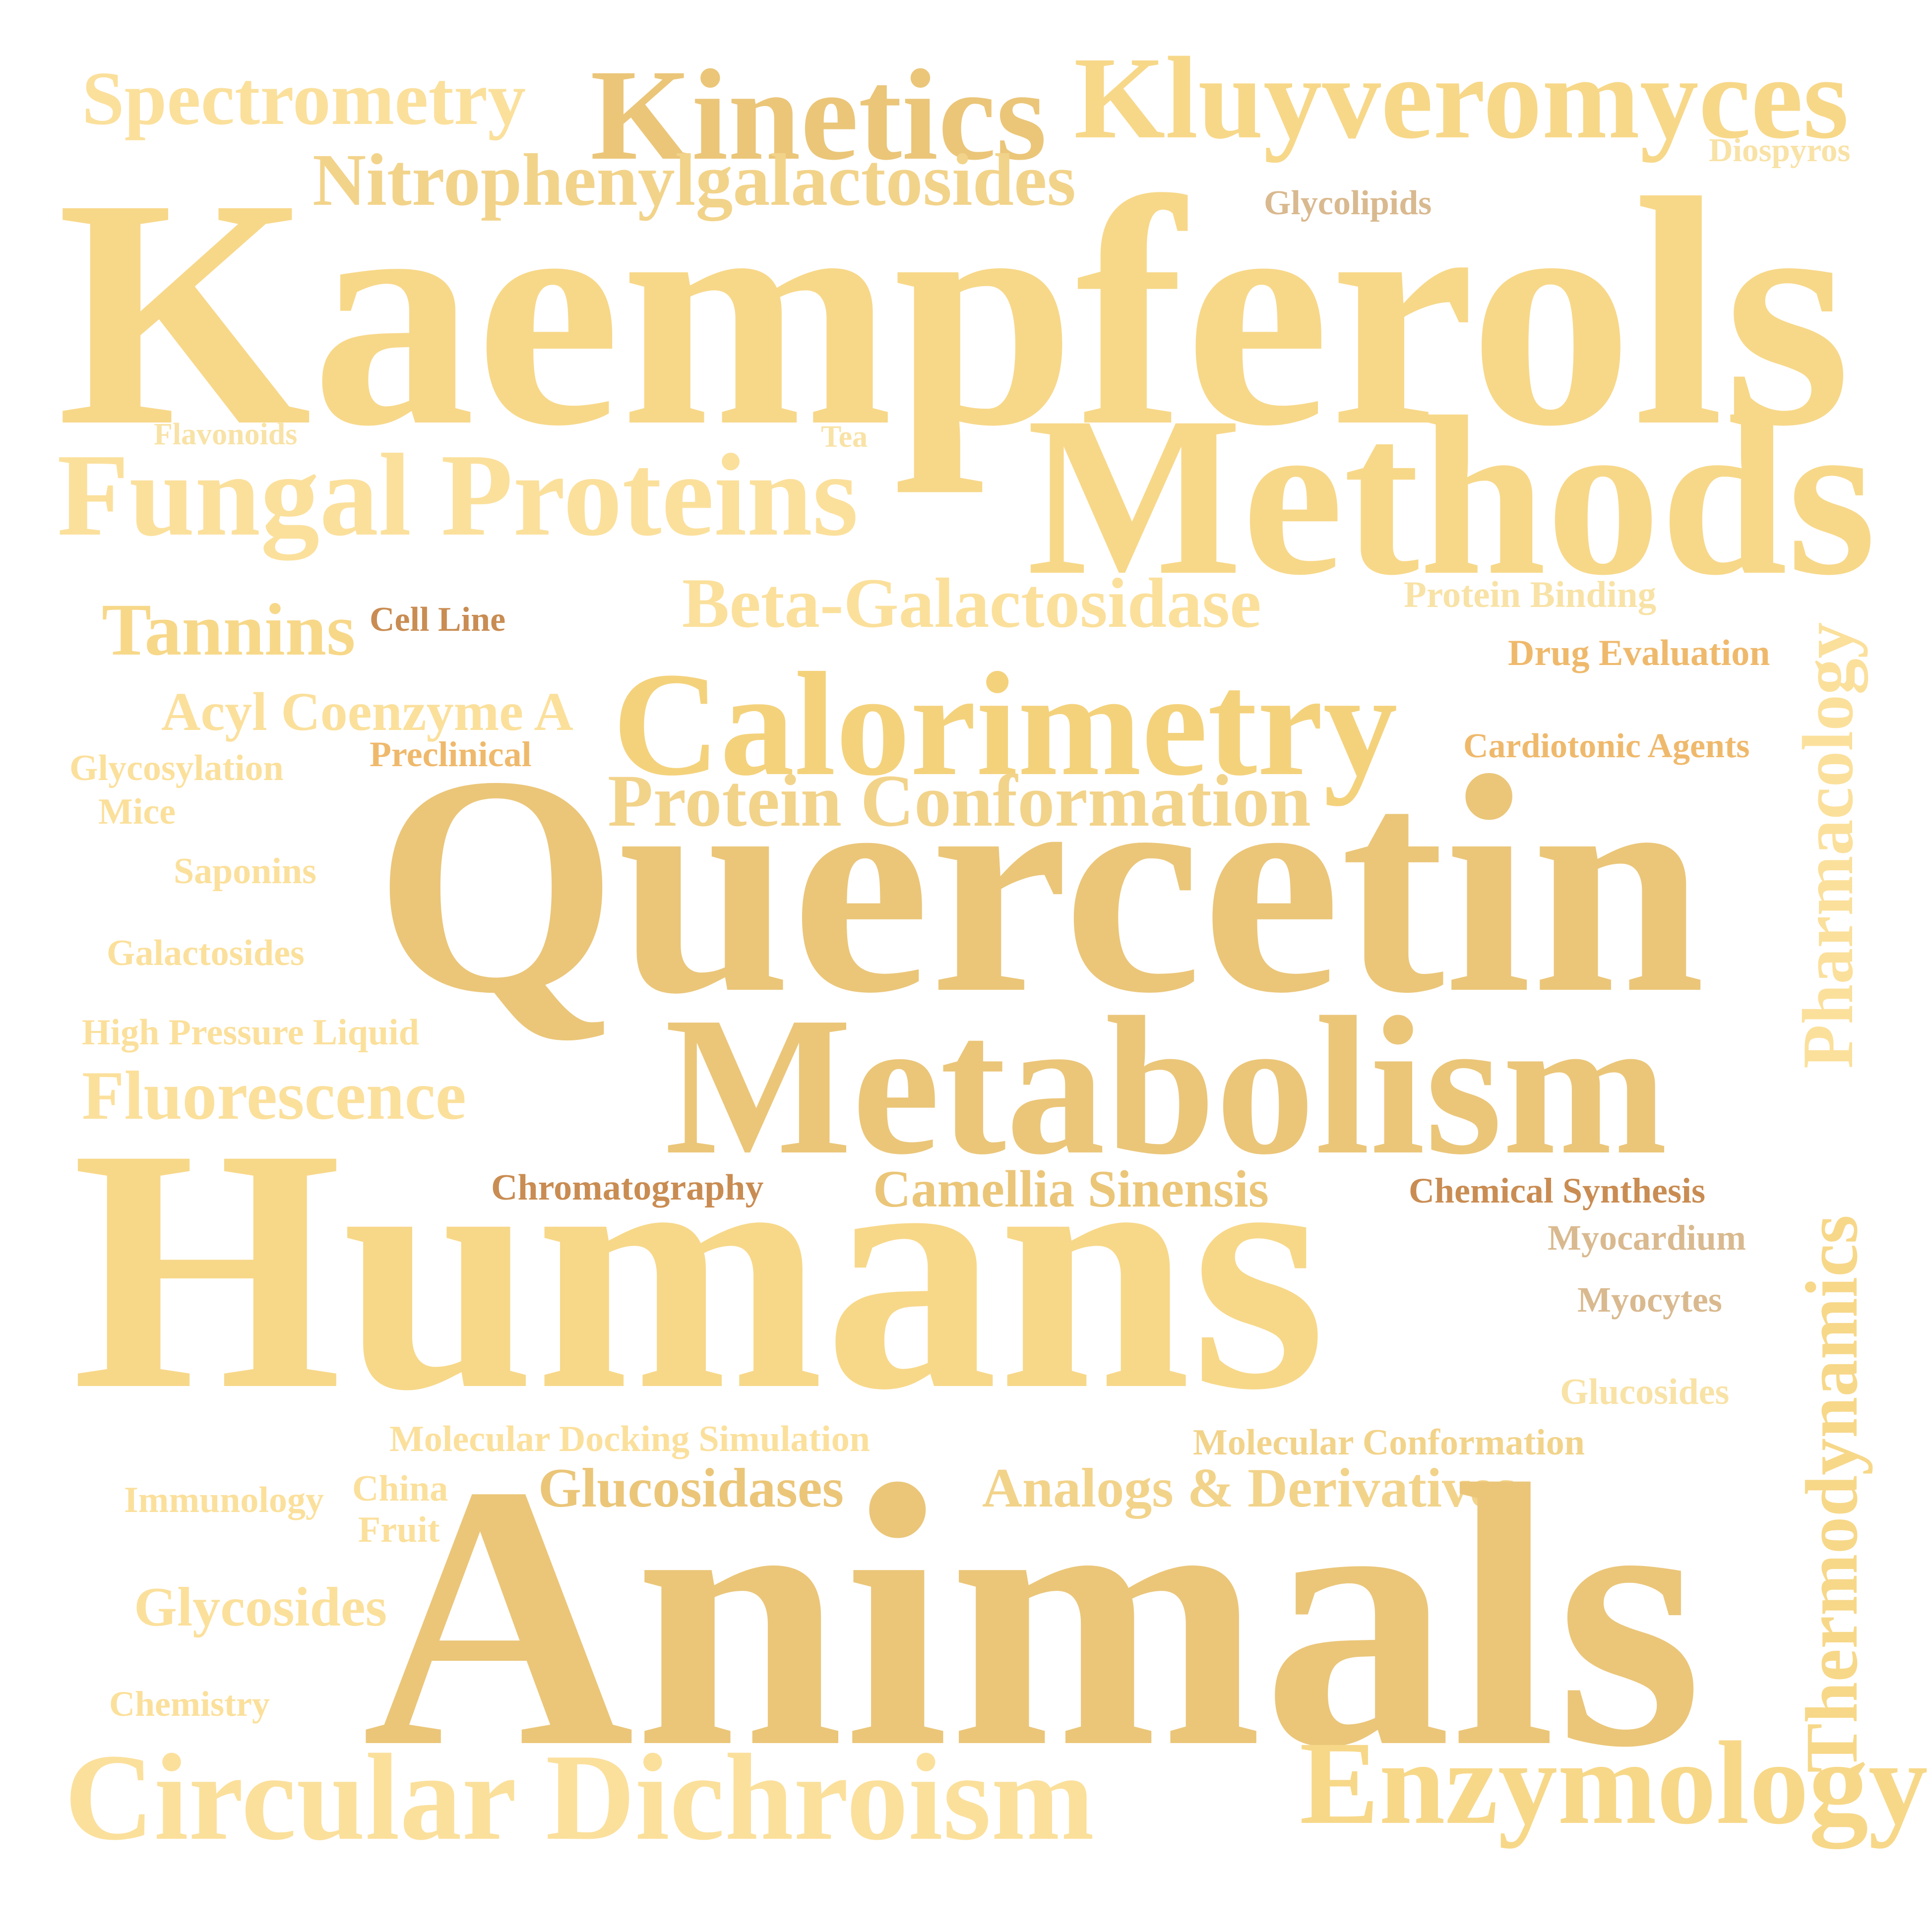 This screenshot has height=1932, width=1932. Describe the element at coordinates (1461, 98) in the screenshot. I see `word-kluyveromyces: Kluyveromyces` at that location.